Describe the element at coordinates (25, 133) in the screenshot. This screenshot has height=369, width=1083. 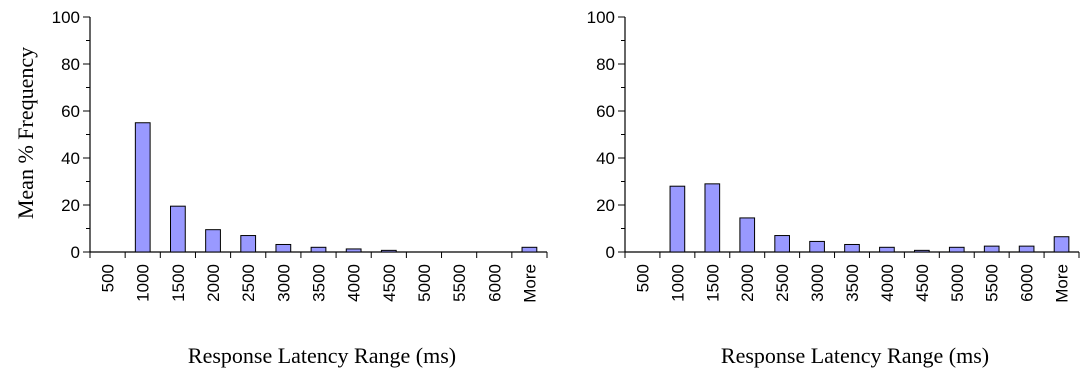
I see `y-axis-title: Mean % Frequency` at that location.